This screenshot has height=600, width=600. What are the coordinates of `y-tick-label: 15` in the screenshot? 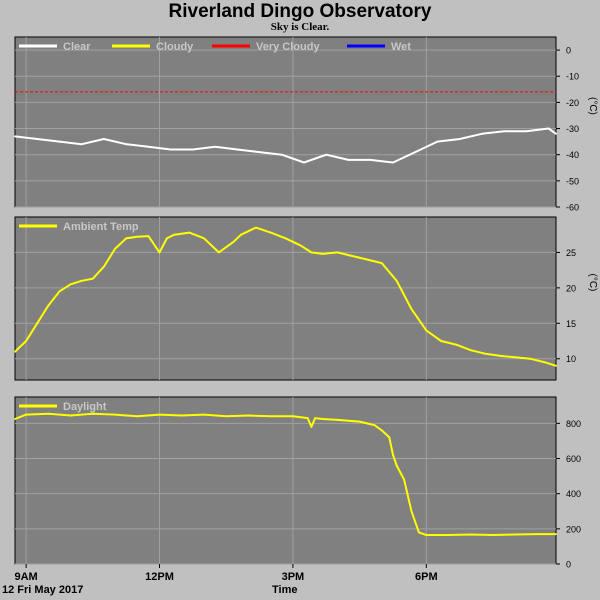 It's located at (571, 324).